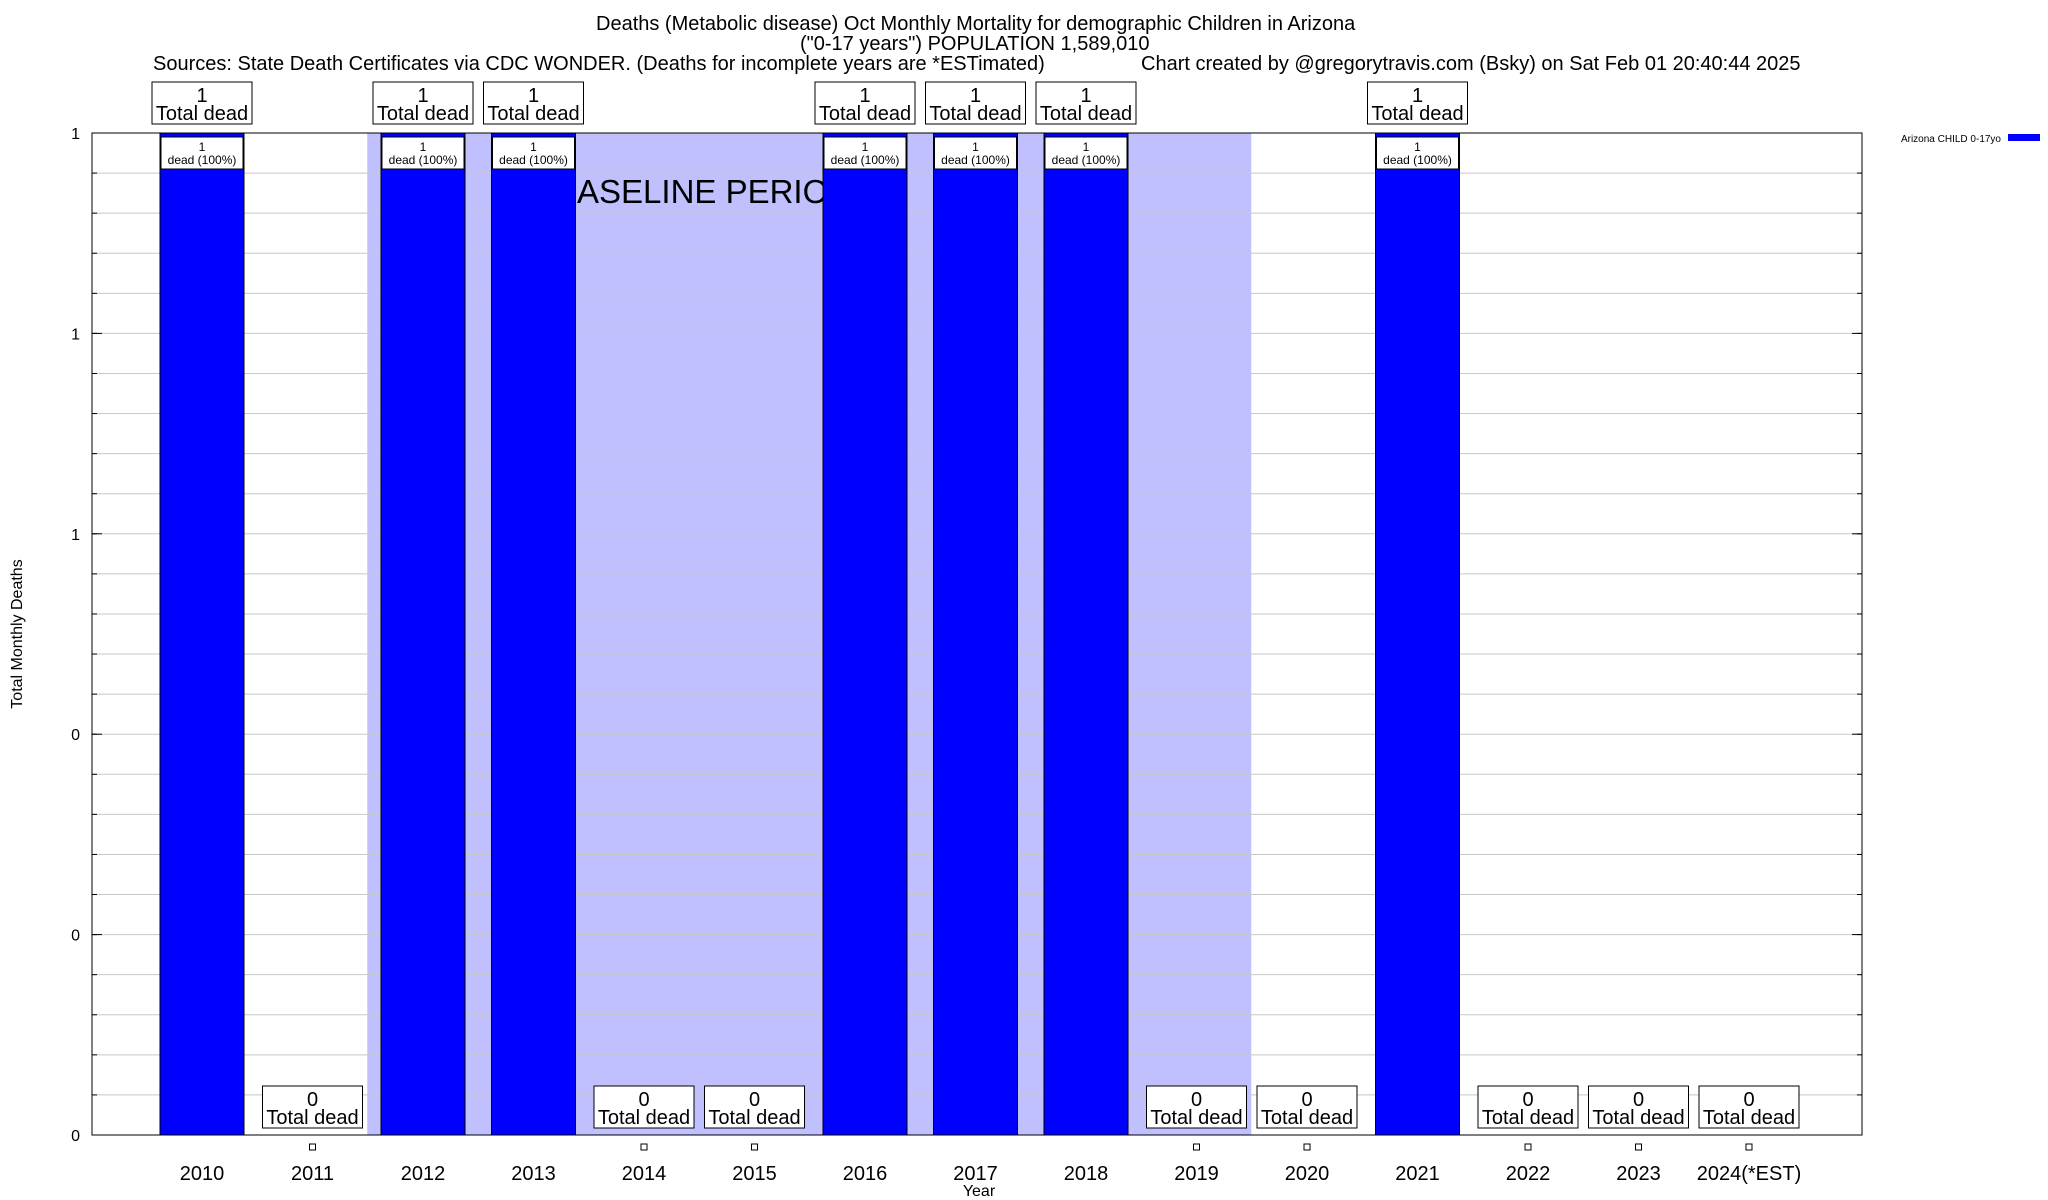  Describe the element at coordinates (533, 1174) in the screenshot. I see `x-tick-label: 2013` at that location.